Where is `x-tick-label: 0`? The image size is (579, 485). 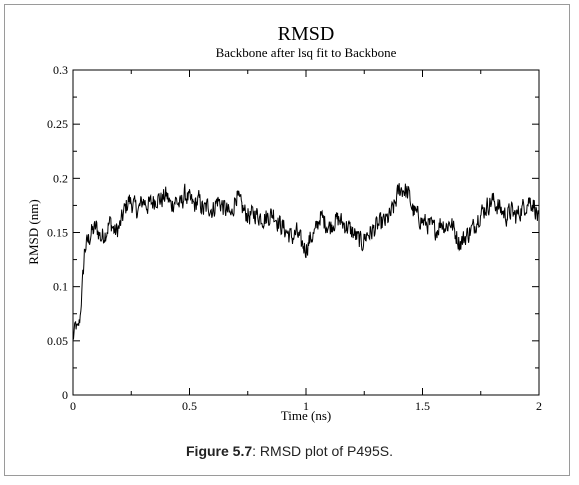
x-tick-label: 0 is located at coordinates (73, 406).